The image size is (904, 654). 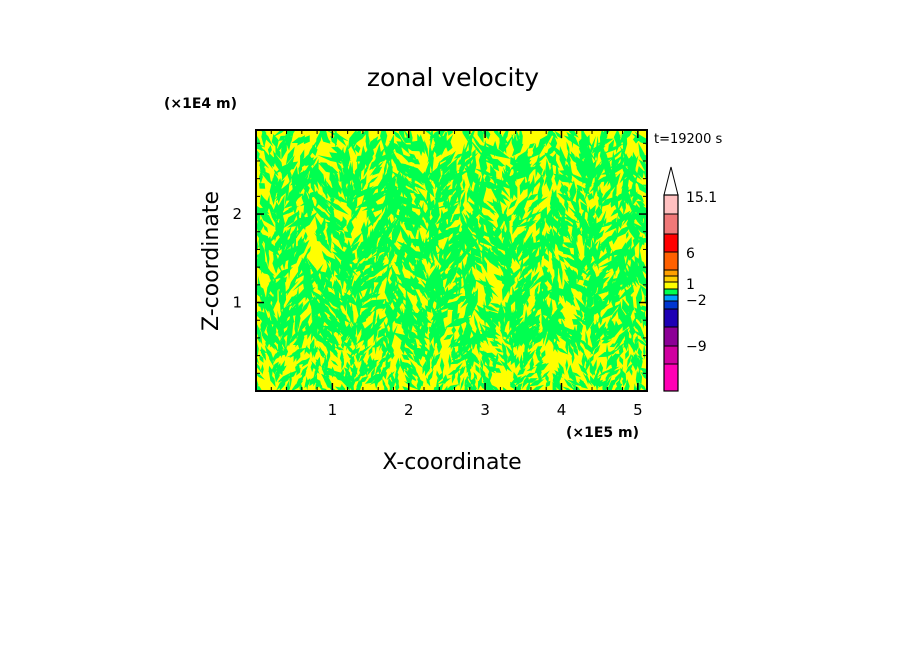 What do you see at coordinates (333, 410) in the screenshot?
I see `x-tick-label: 1` at bounding box center [333, 410].